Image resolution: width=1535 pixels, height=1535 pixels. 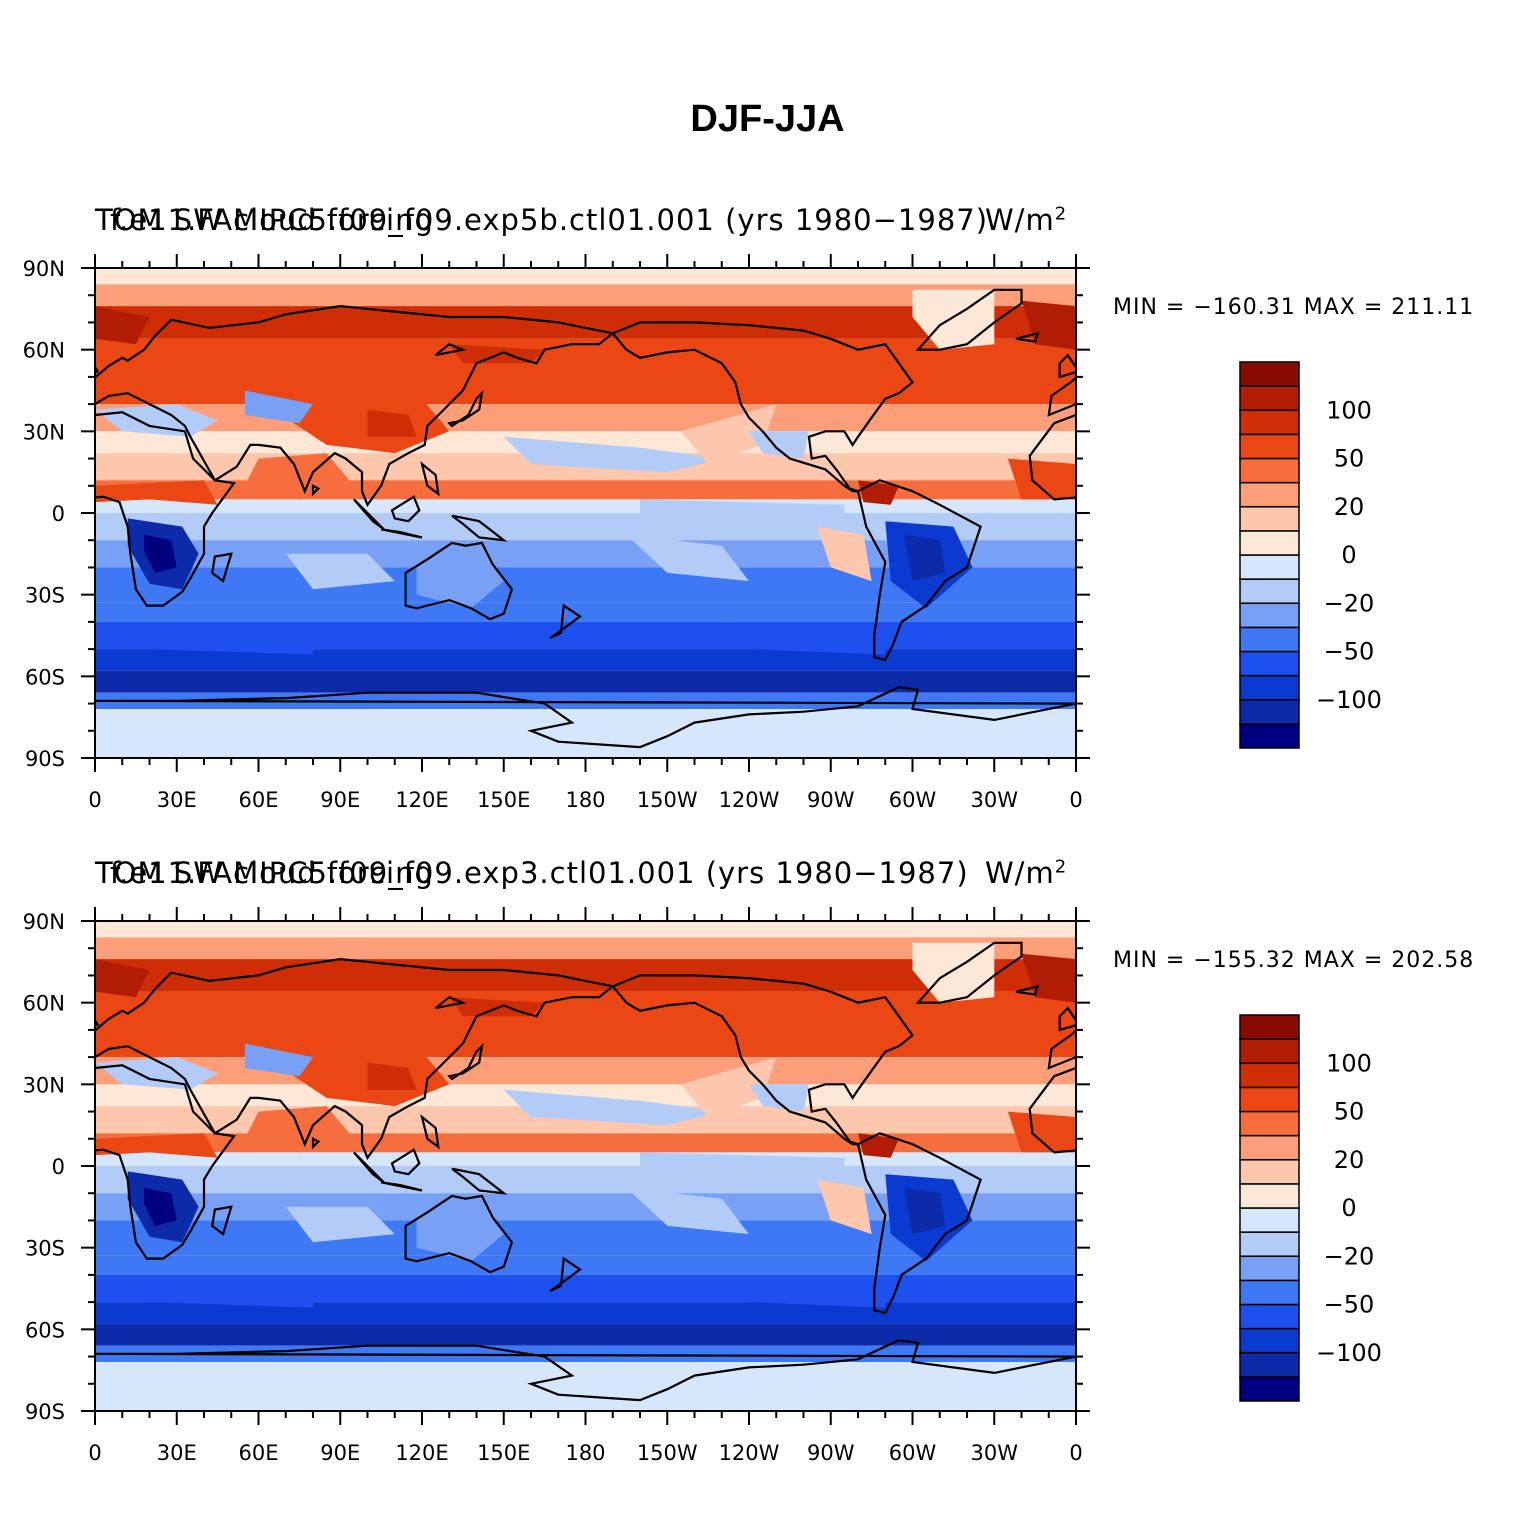 What do you see at coordinates (585, 800) in the screenshot?
I see `lon-tick-label: 180` at bounding box center [585, 800].